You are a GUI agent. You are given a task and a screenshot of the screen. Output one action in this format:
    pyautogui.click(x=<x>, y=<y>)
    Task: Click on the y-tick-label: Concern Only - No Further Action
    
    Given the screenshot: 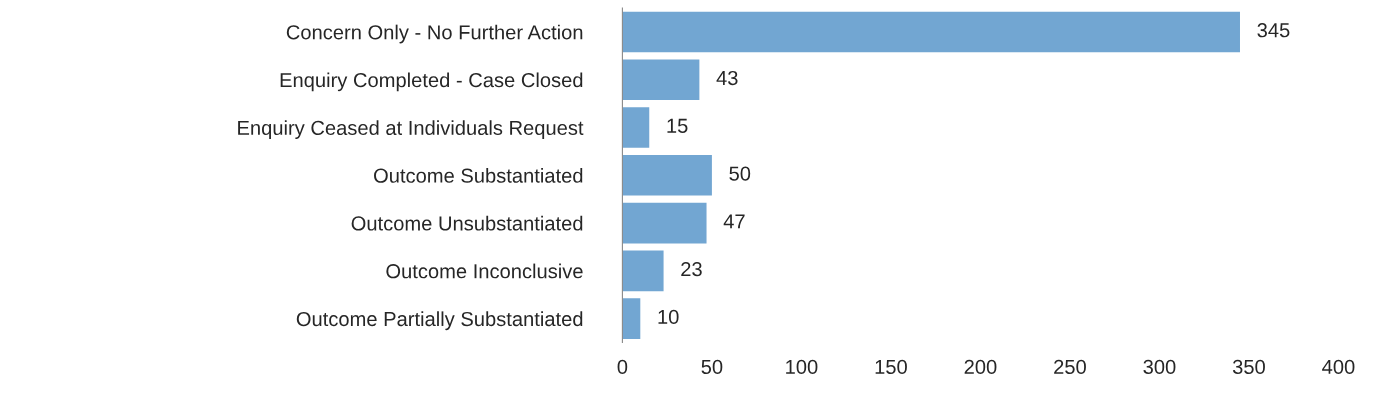 What is the action you would take?
    pyautogui.click(x=434, y=34)
    